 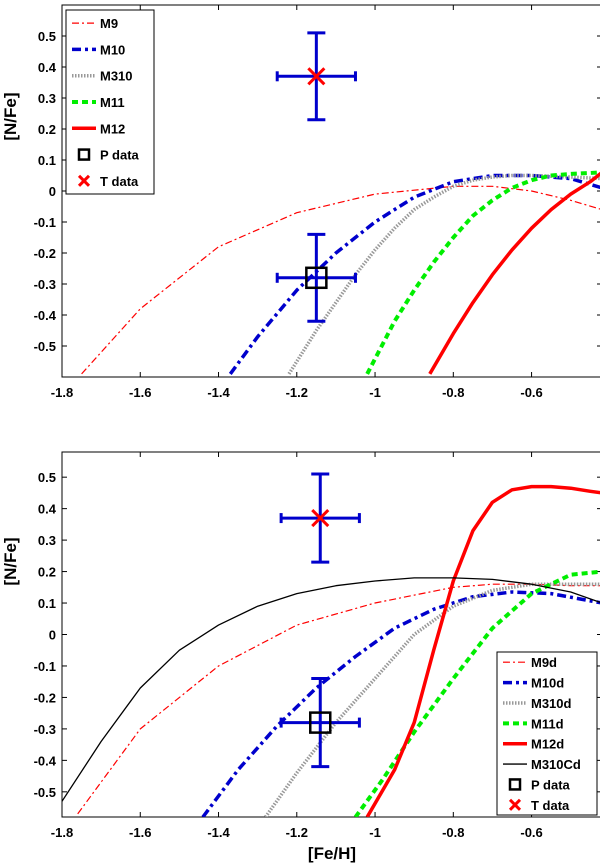 I want to click on legend-label: M10, so click(x=112, y=49).